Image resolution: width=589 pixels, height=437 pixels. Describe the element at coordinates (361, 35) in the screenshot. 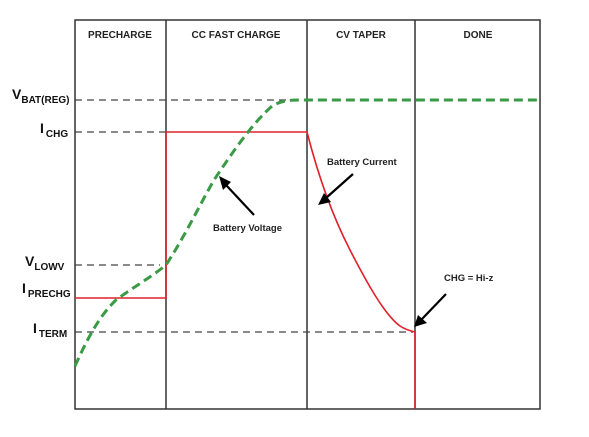

I see `phase-label-cv-taper: CV TAPER` at that location.